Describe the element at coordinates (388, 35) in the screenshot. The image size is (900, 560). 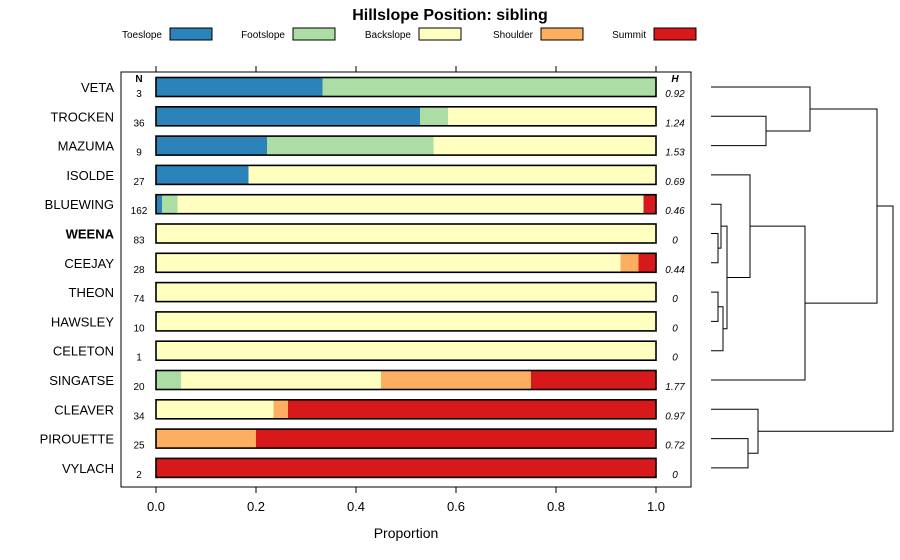
I see `legend-label-backslope: Backslope` at that location.